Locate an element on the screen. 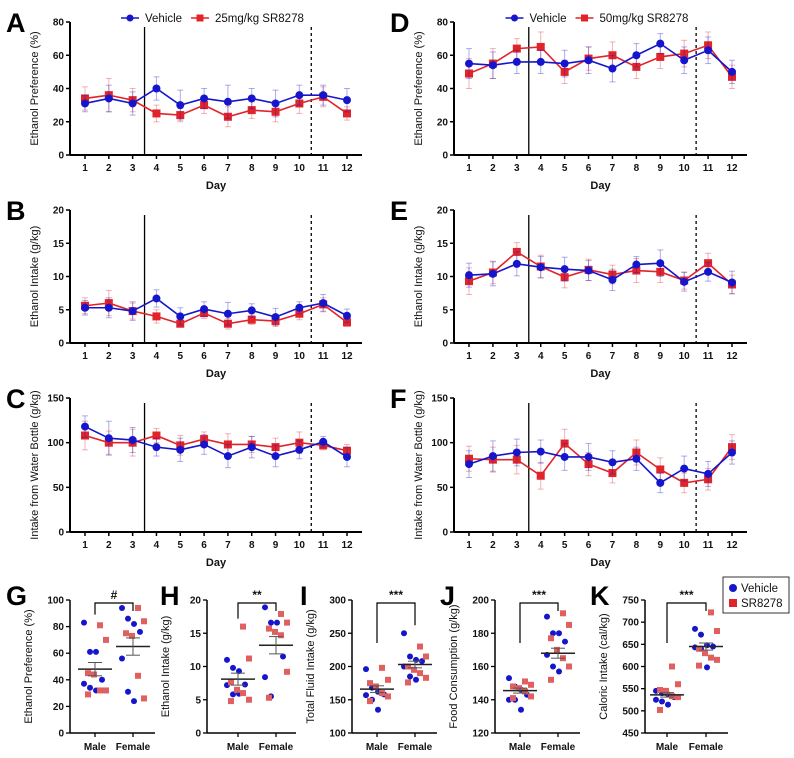 The width and height of the screenshot is (794, 758). y-tick-label: 150 is located at coordinates (337, 700).